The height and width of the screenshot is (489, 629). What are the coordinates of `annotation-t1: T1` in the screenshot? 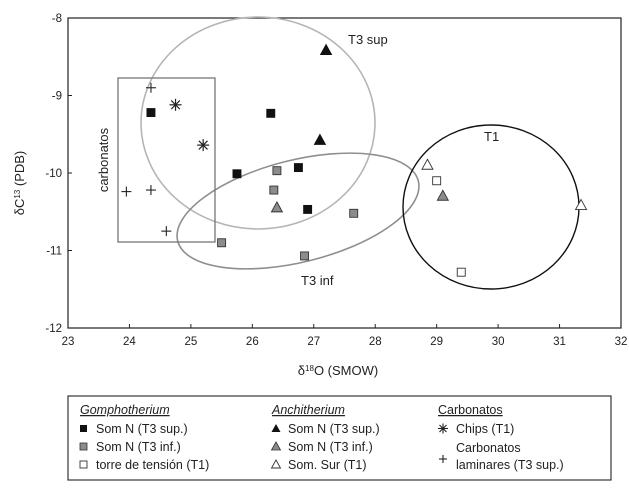 It's located at (491, 136).